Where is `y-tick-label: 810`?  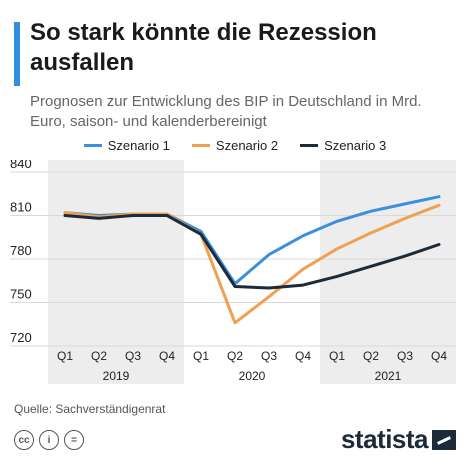 y-tick-label: 810 is located at coordinates (21, 207).